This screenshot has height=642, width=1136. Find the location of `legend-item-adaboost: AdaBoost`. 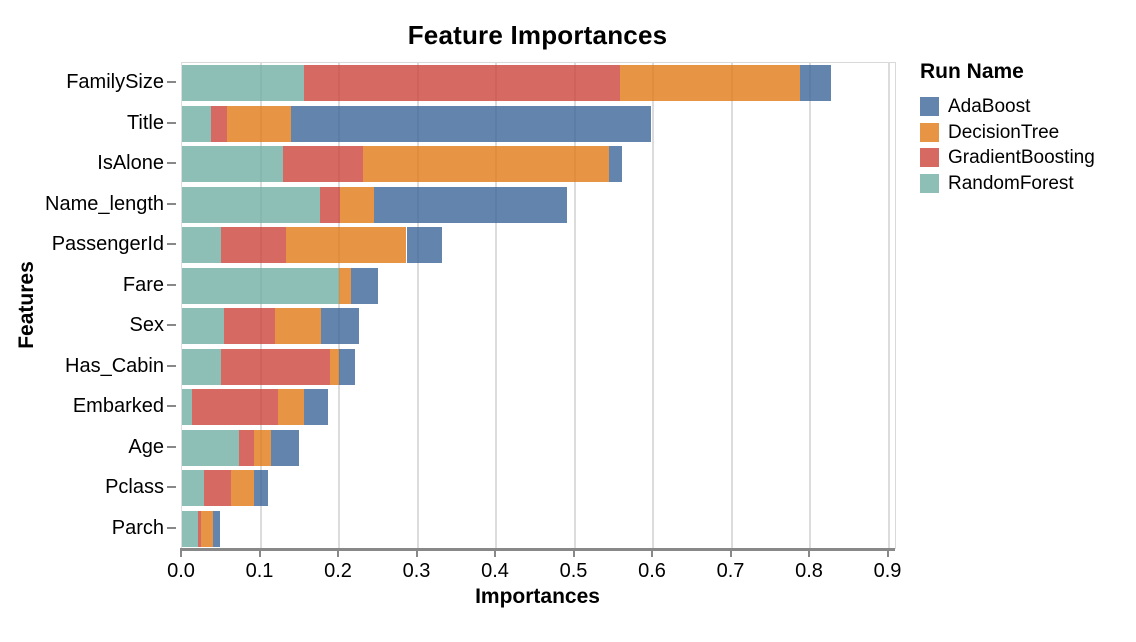

legend-item-adaboost: AdaBoost is located at coordinates (1027, 106).